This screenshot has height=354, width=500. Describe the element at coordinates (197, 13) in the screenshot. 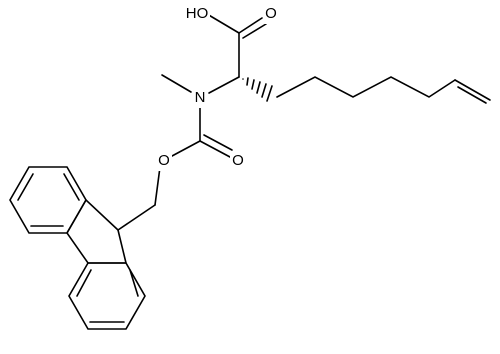

I see `atom-label: HO` at that location.